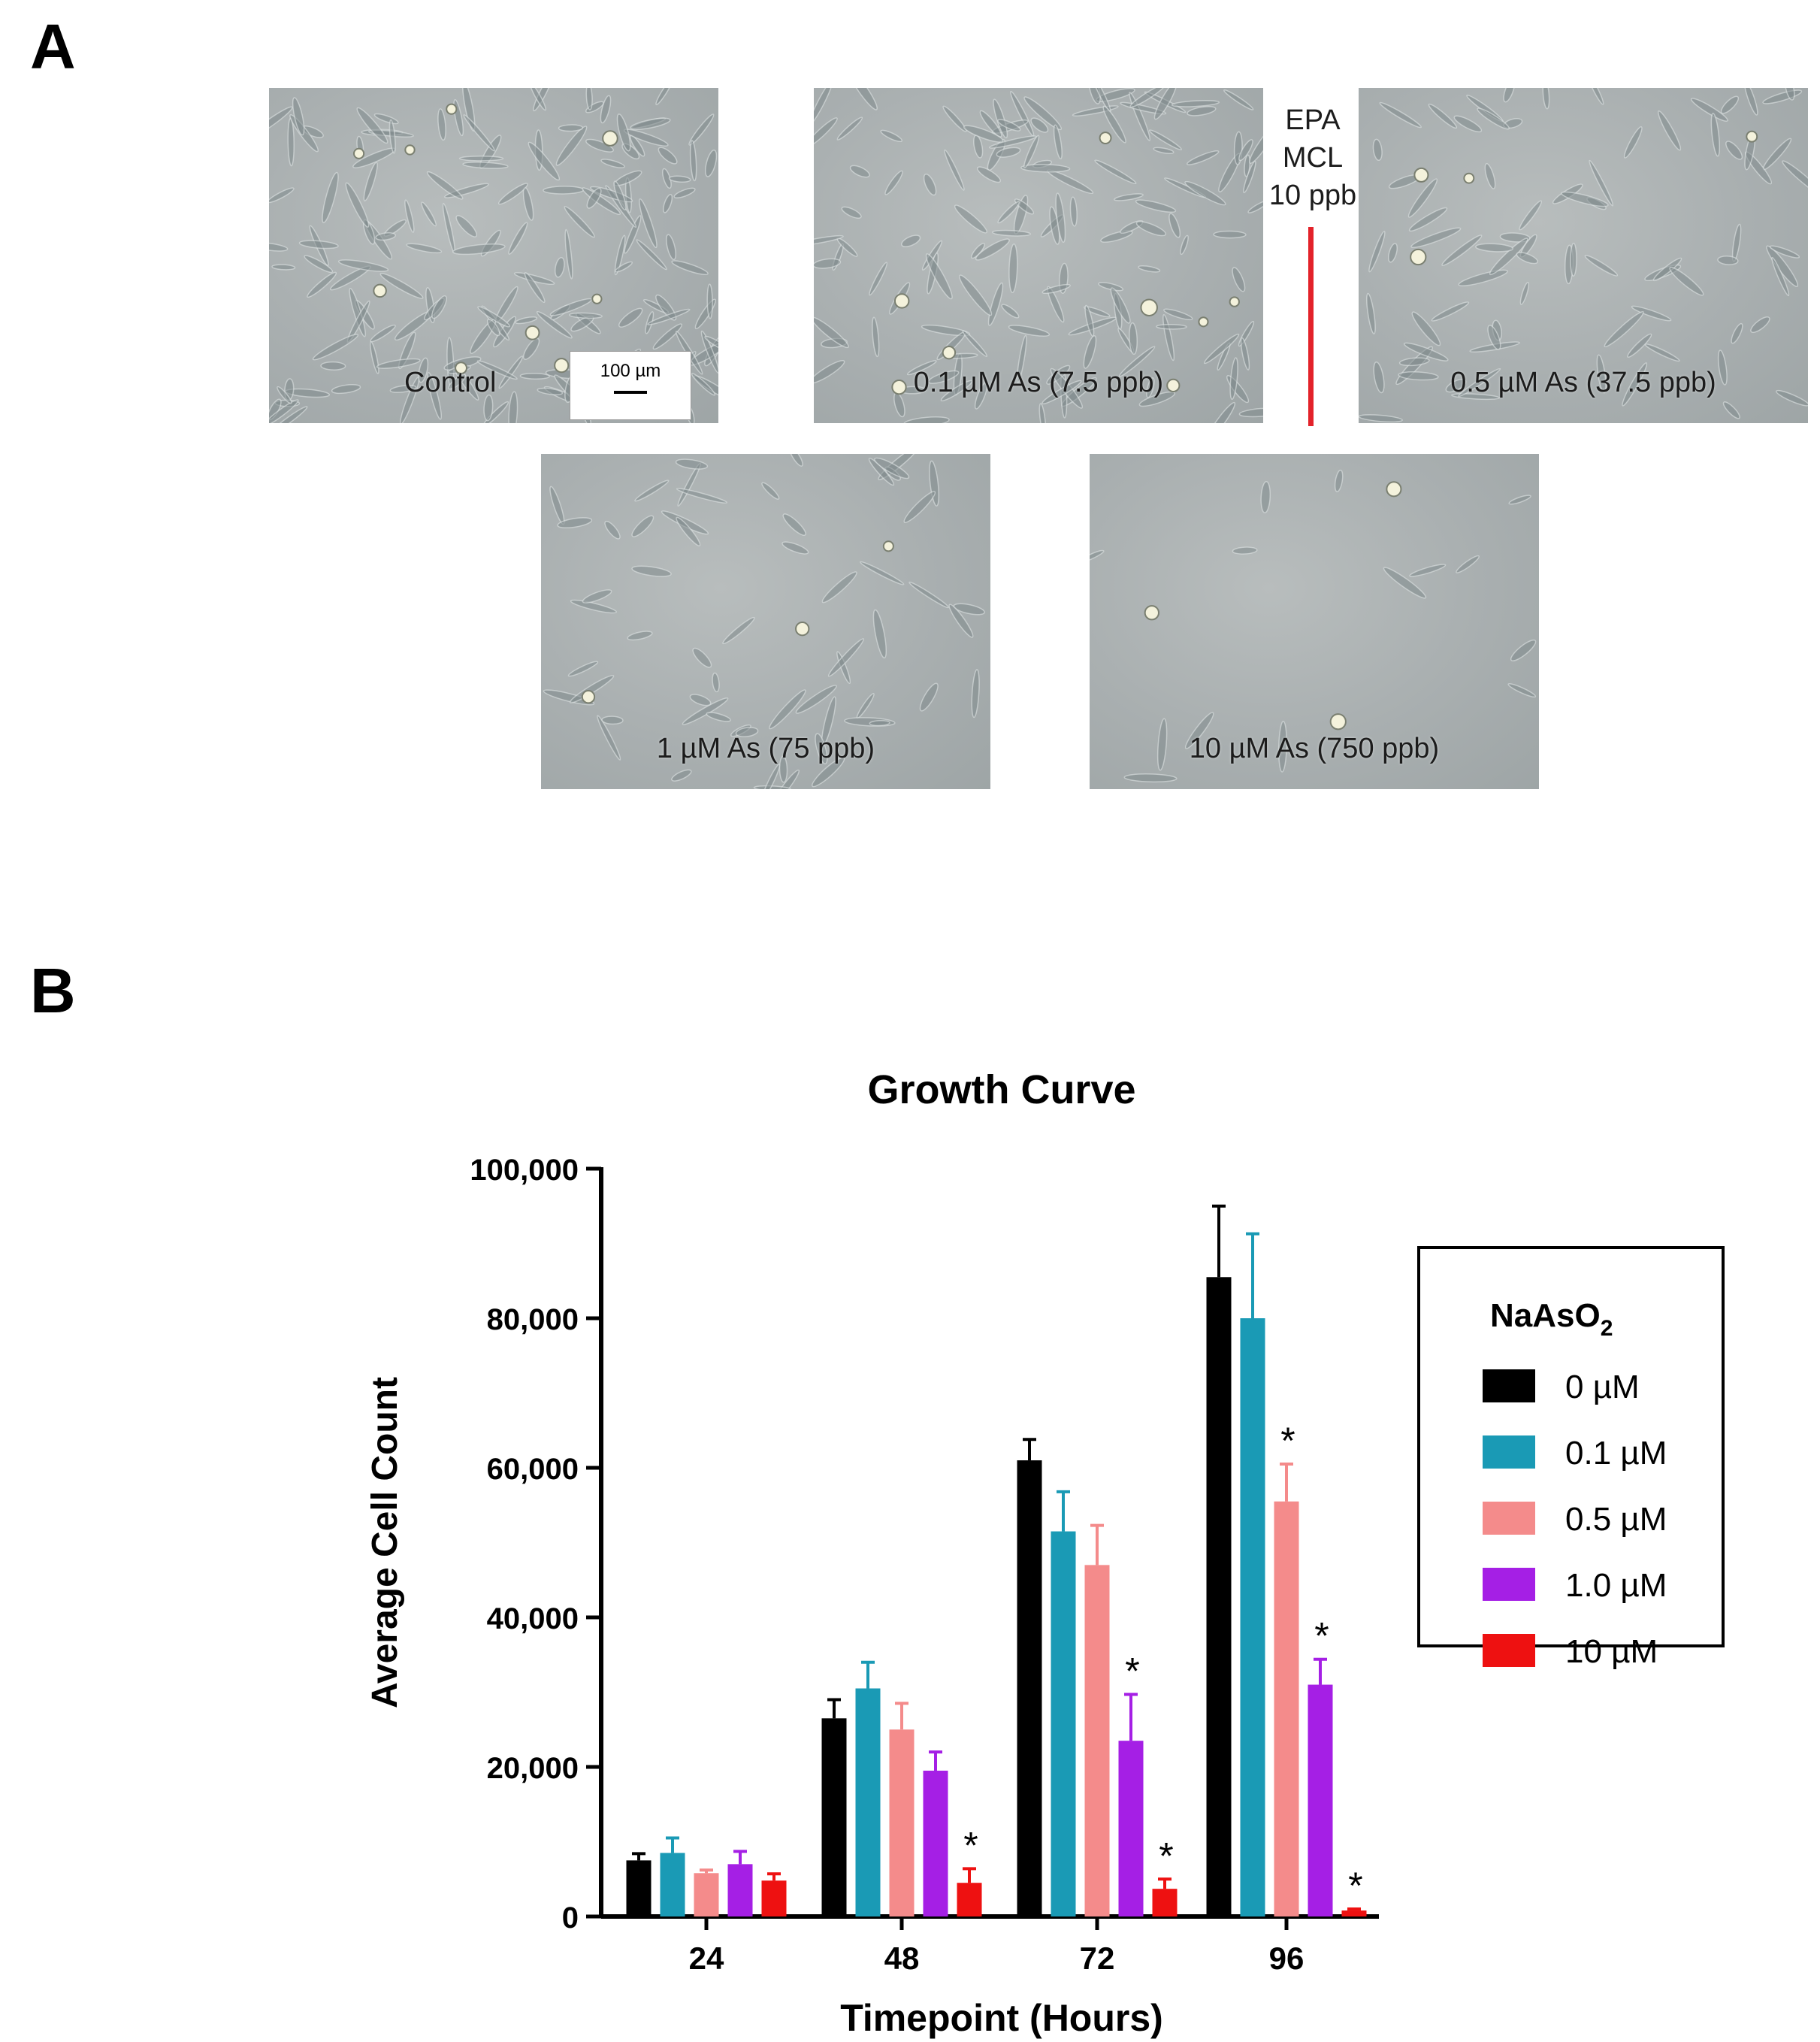  What do you see at coordinates (1097, 1958) in the screenshot?
I see `x-tick-label: 72` at bounding box center [1097, 1958].